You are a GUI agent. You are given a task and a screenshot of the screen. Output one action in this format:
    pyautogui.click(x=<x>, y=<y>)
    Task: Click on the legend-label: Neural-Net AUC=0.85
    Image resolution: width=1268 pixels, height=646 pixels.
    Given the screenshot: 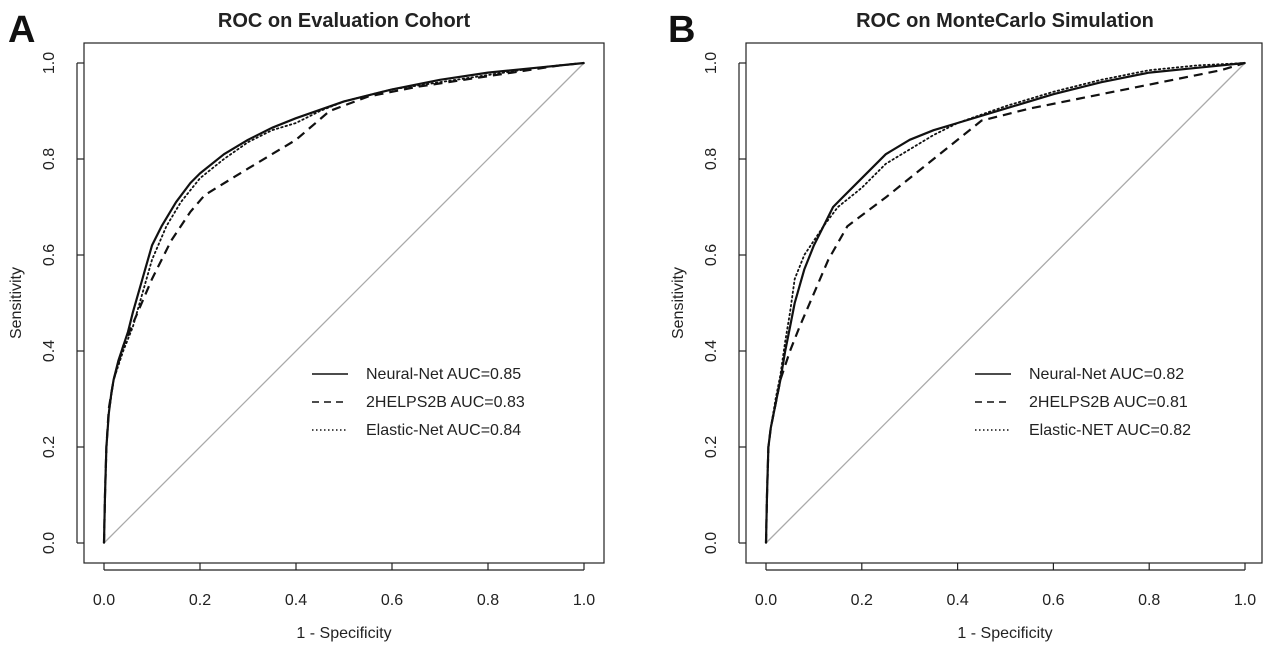 What is the action you would take?
    pyautogui.click(x=443, y=374)
    